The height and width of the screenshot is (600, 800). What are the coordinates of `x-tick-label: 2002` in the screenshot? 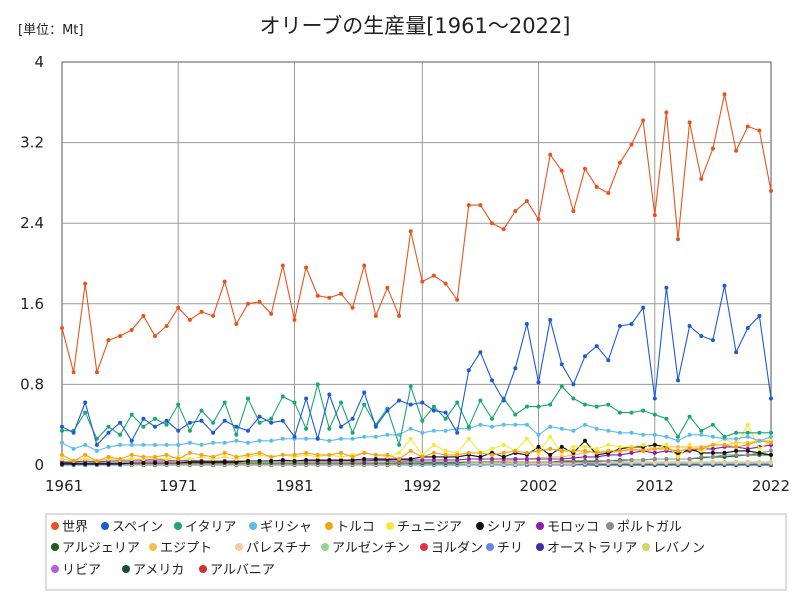 It's located at (538, 486).